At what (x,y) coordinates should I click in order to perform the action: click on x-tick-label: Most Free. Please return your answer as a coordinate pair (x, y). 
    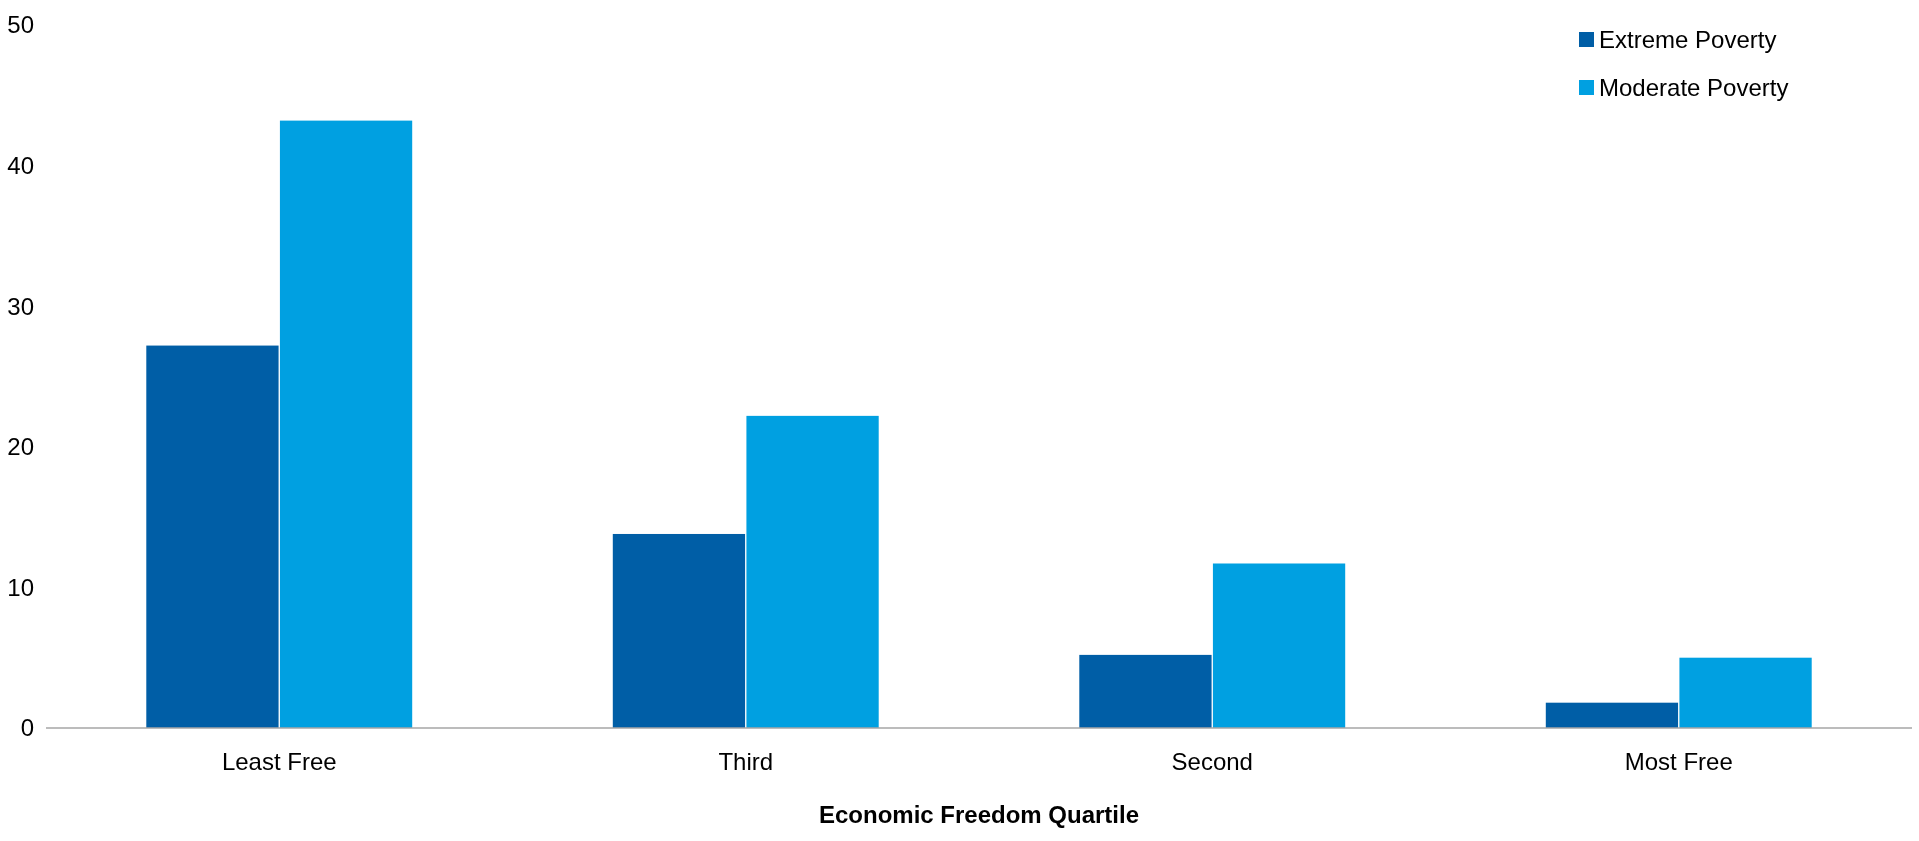
    Looking at the image, I should click on (1678, 761).